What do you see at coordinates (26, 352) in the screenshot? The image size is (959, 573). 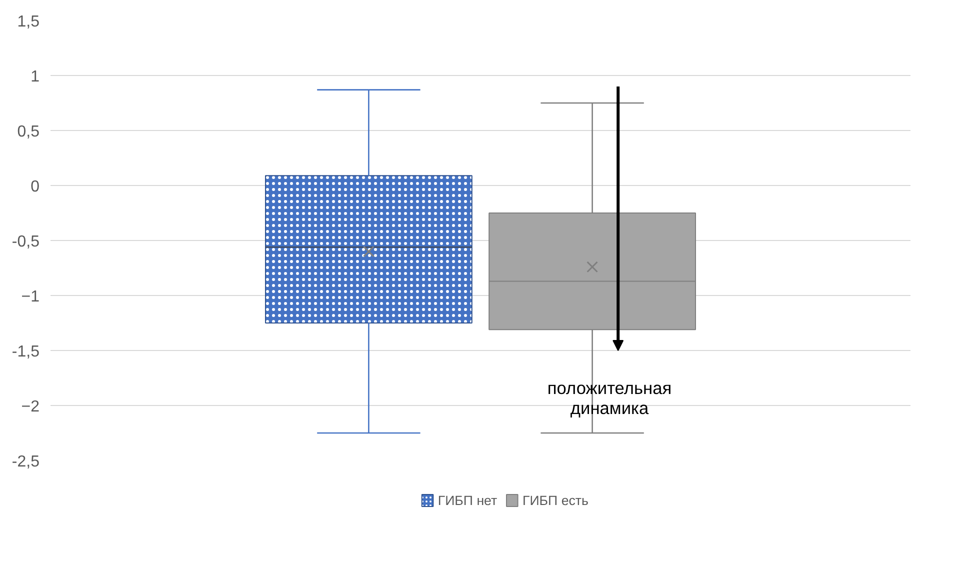 I see `y-tick-label: -1,5` at bounding box center [26, 352].